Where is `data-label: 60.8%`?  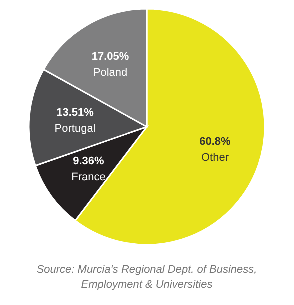
data-label: 60.8% is located at coordinates (216, 142).